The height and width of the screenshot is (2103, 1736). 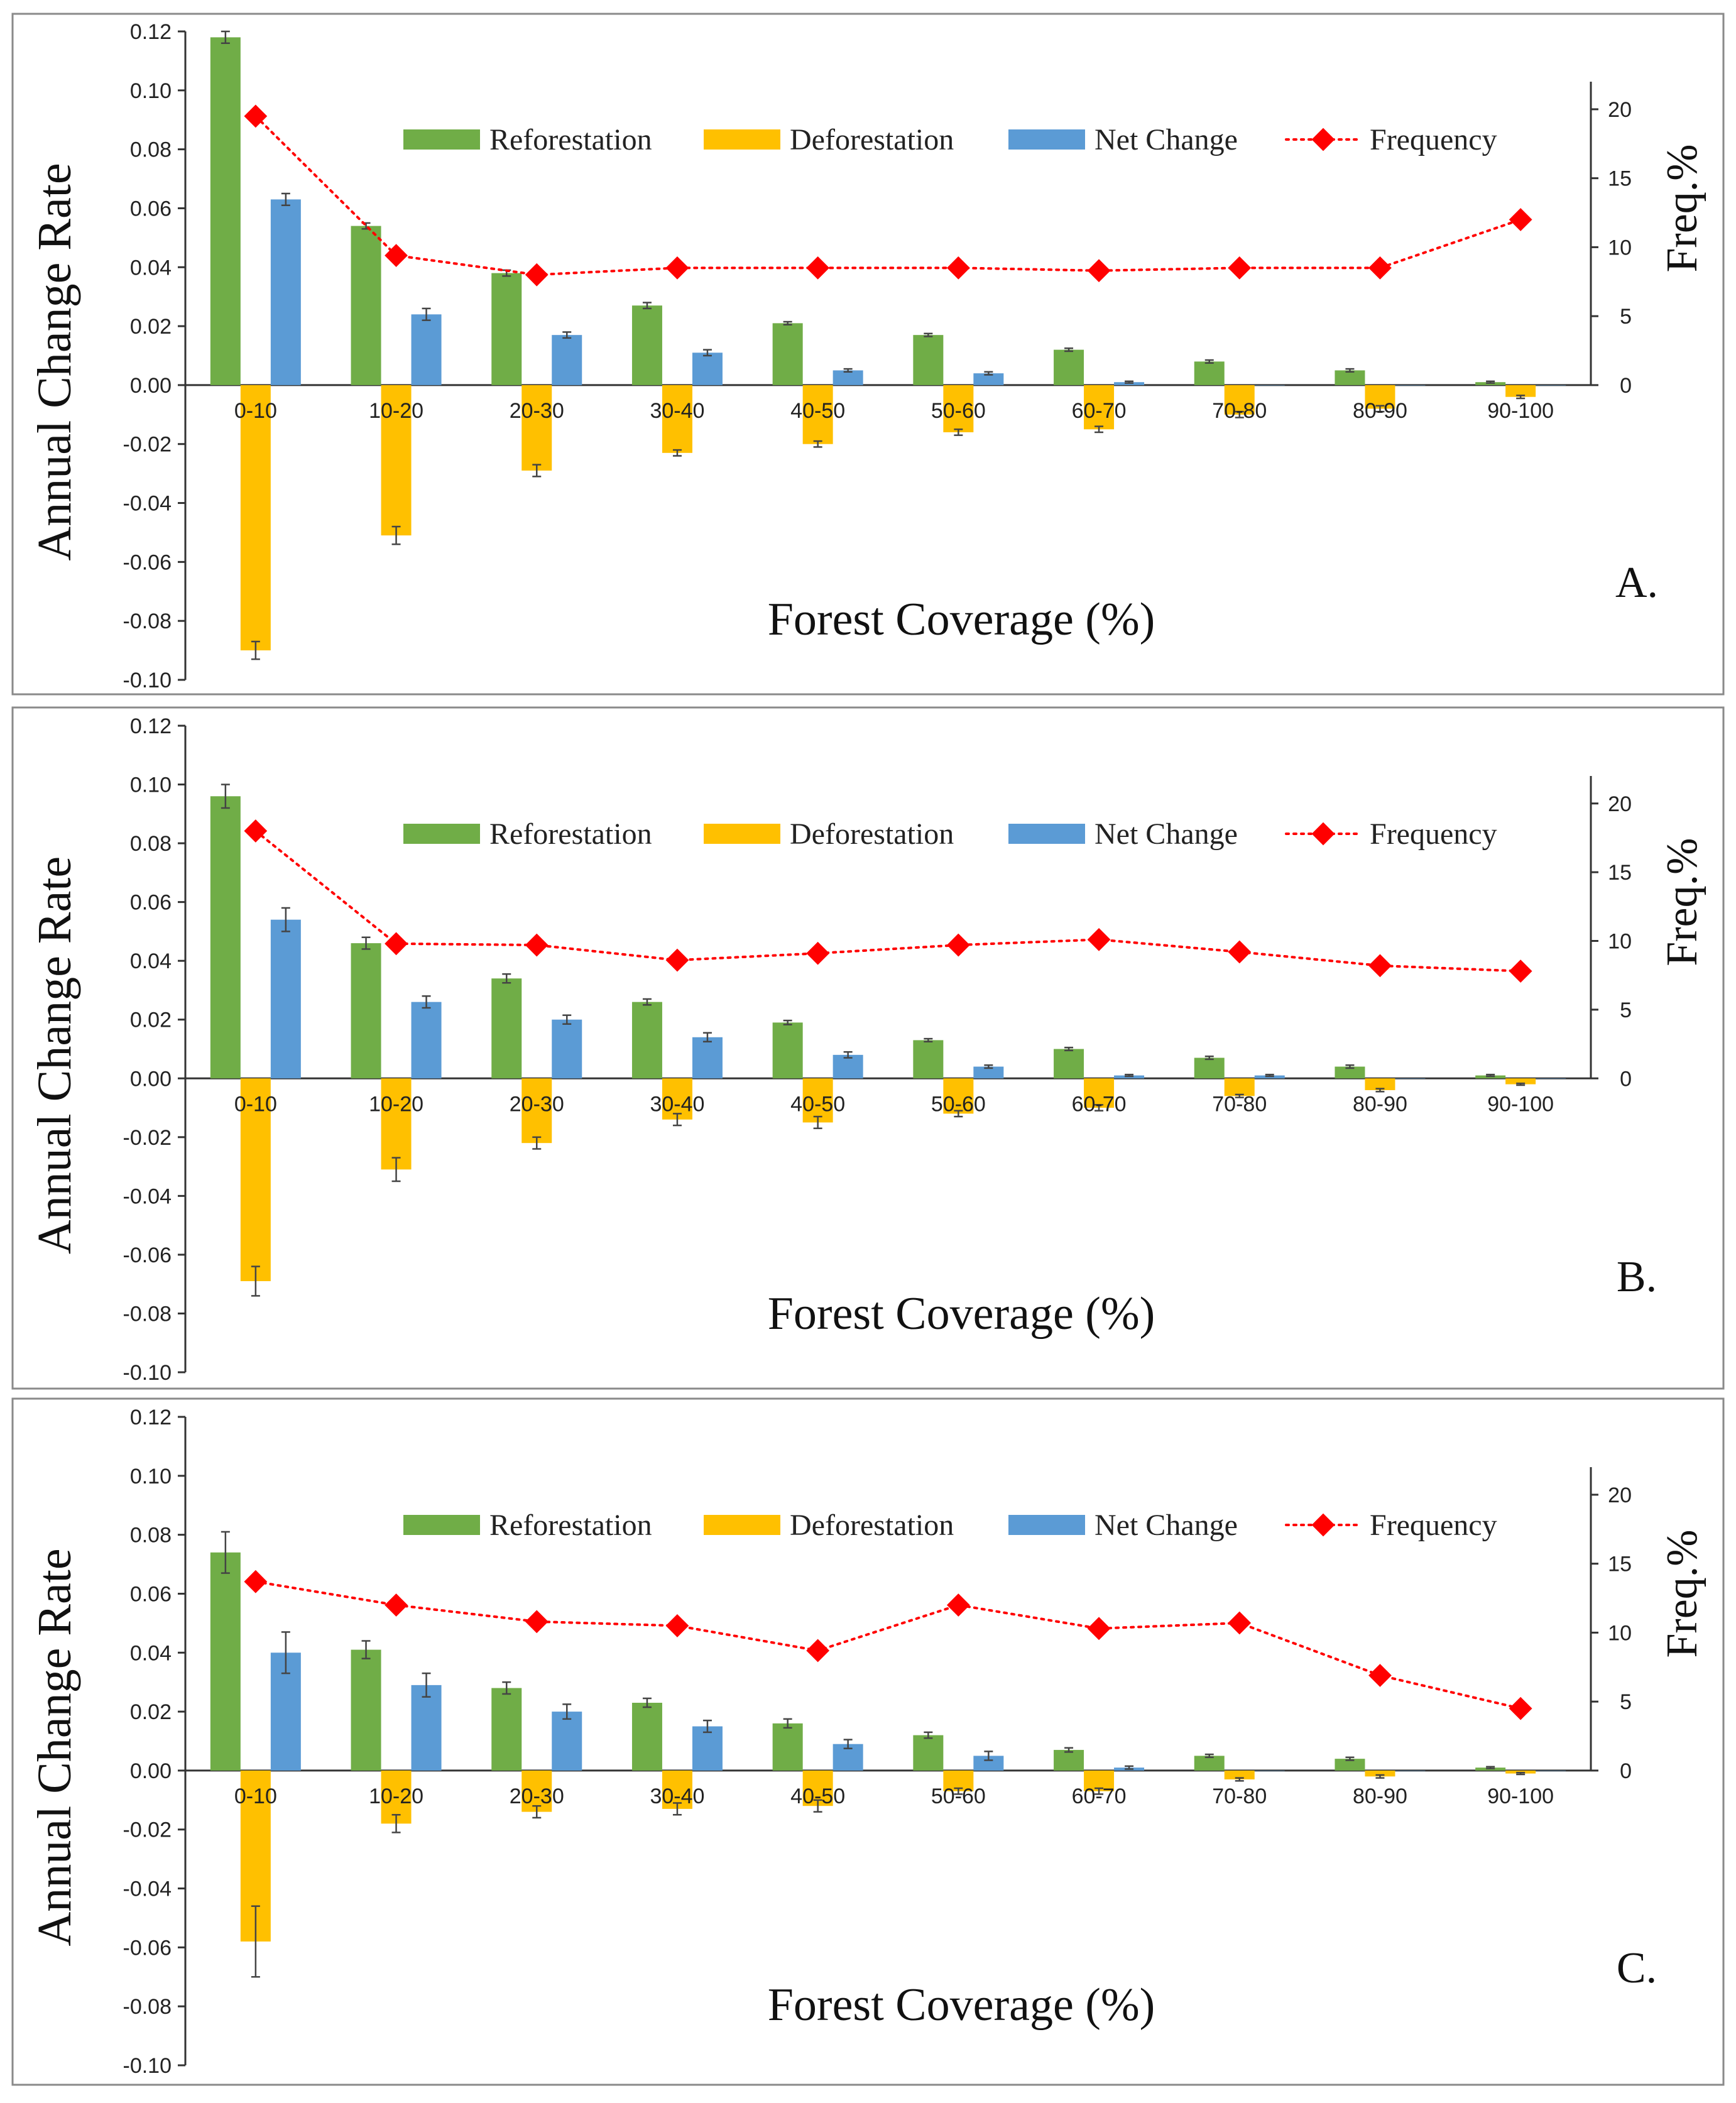 What do you see at coordinates (817, 1796) in the screenshot?
I see `x-category-label: 40-50` at bounding box center [817, 1796].